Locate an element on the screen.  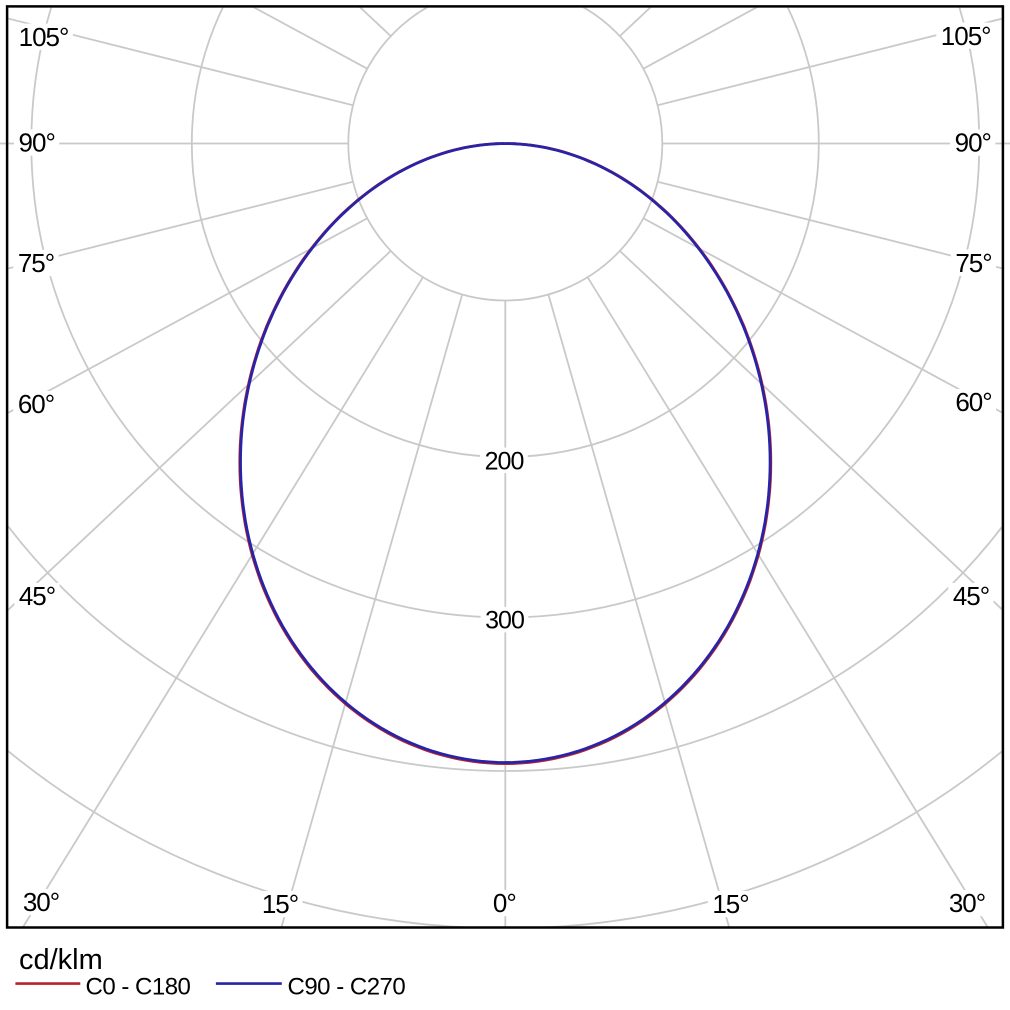
svg-text: cd/klm is located at coordinates (61, 960).